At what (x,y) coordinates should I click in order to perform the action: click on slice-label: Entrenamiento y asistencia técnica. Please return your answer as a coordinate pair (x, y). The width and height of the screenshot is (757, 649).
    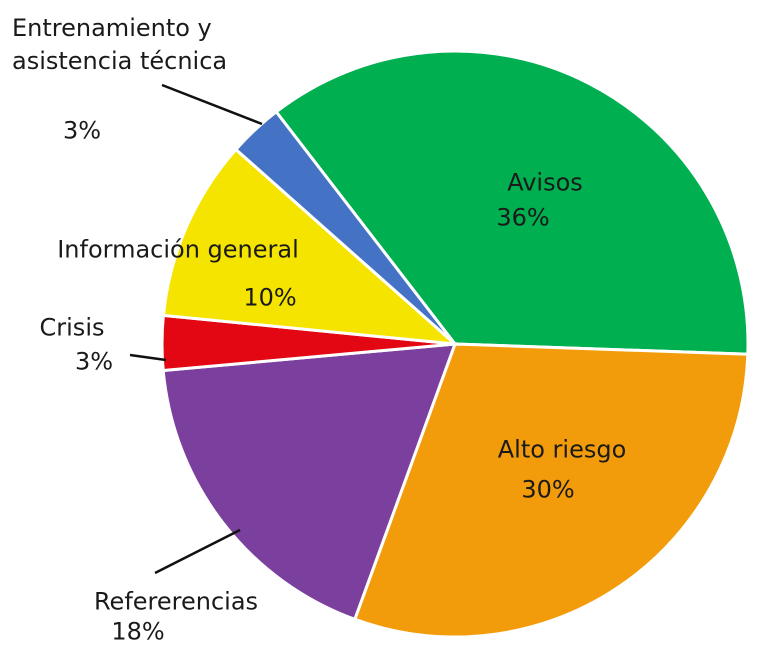
    Looking at the image, I should click on (120, 44).